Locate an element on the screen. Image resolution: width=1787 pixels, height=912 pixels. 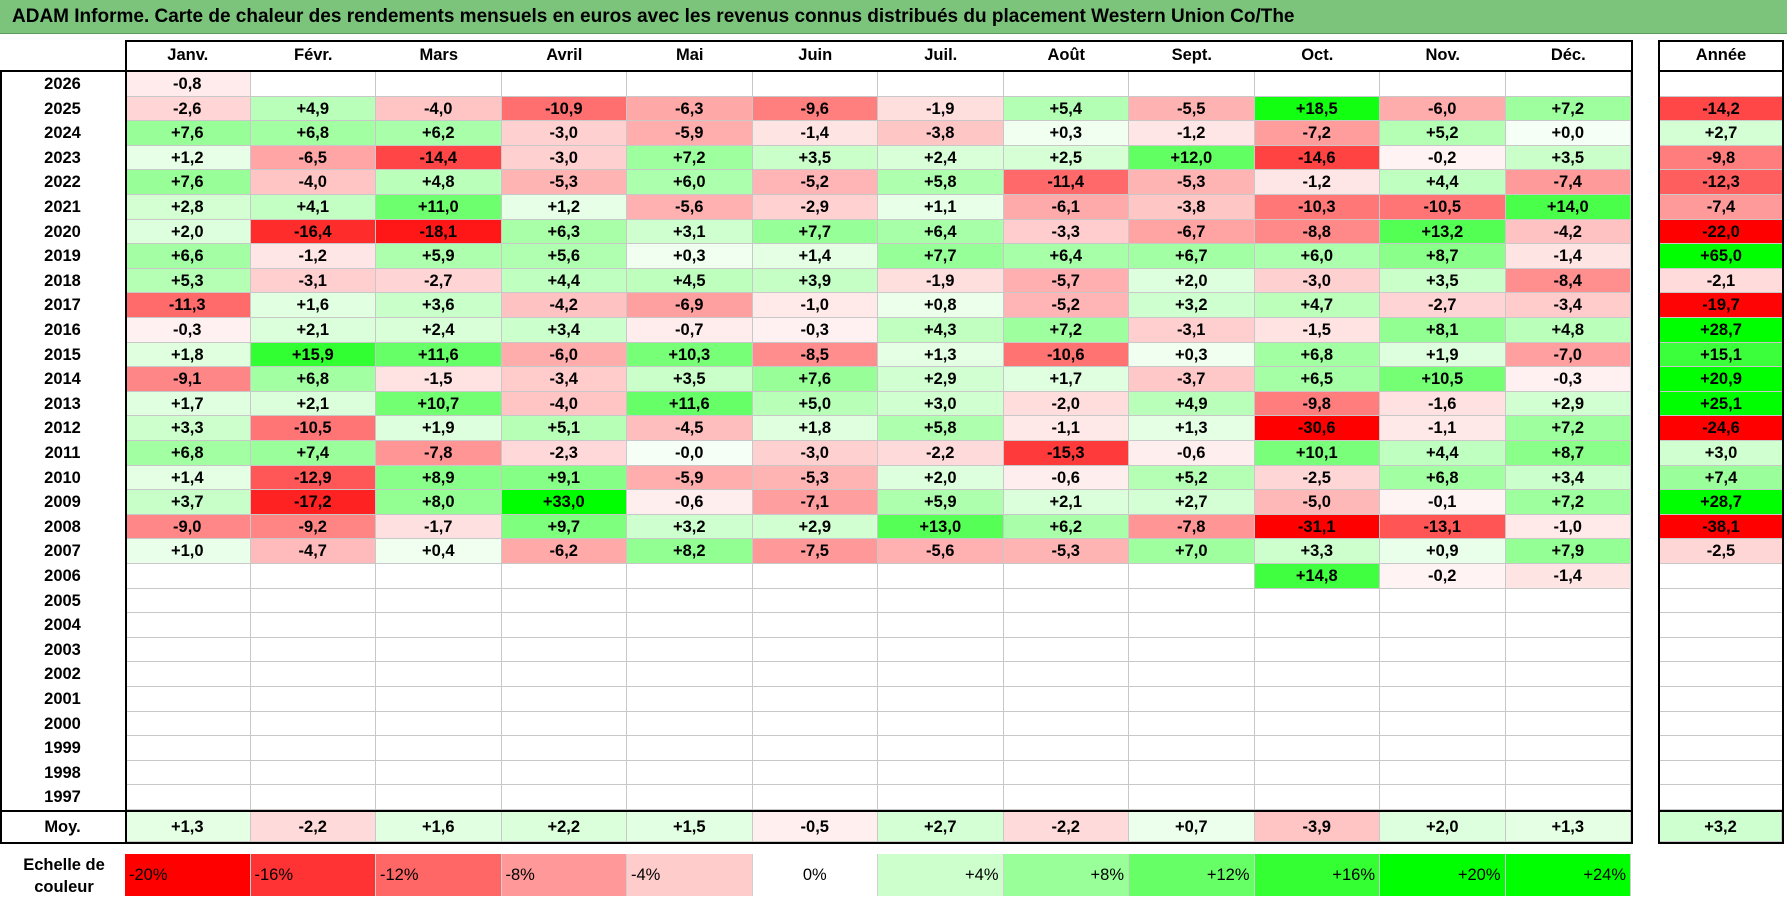
heatmap-cell: -4,0 is located at coordinates (439, 109).